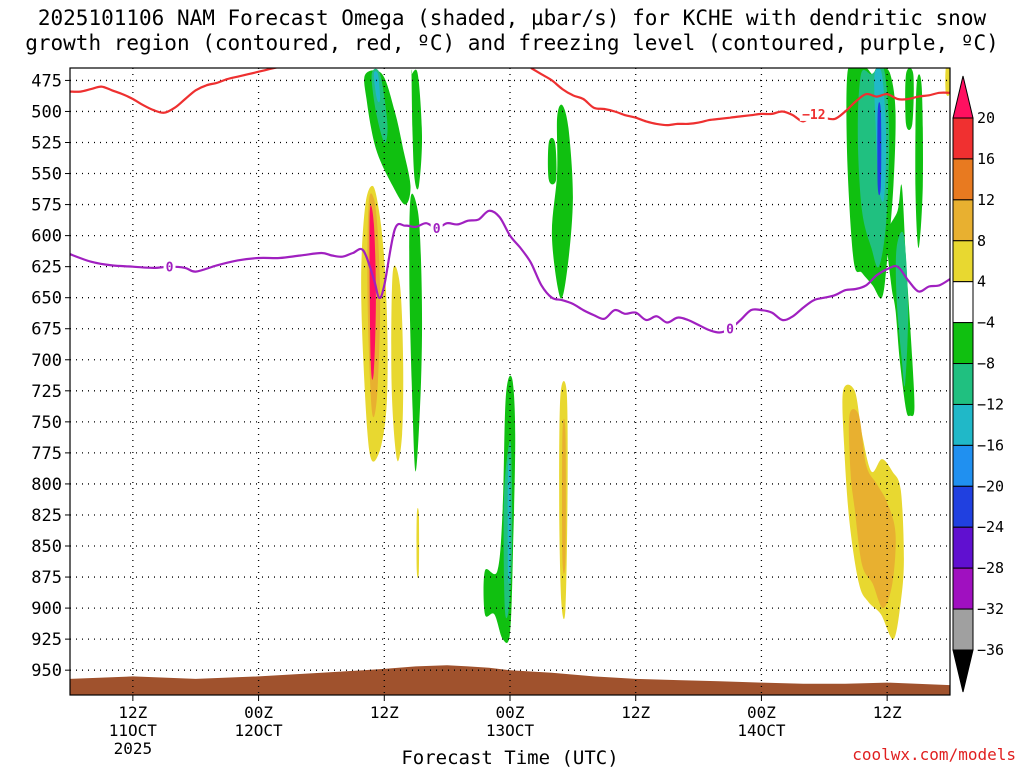 This screenshot has width=1024, height=768. Describe the element at coordinates (46, 640) in the screenshot. I see `y-tick-label-925: 925` at that location.